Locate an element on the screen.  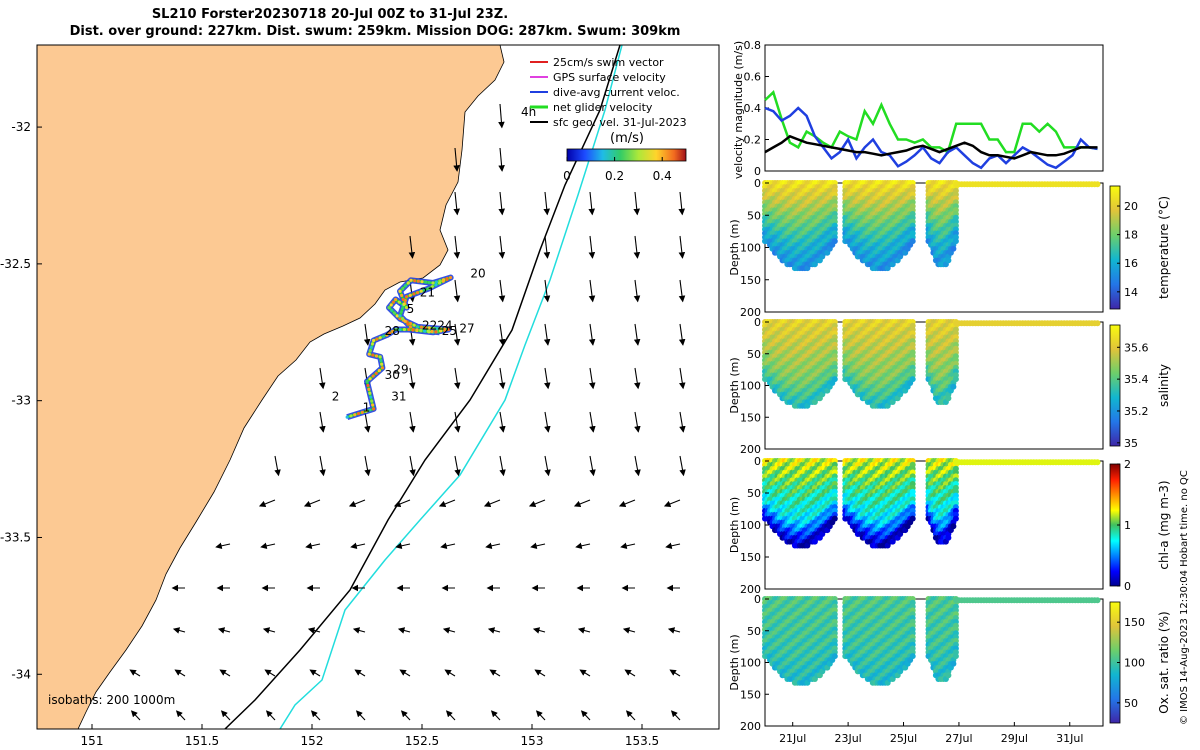
velocity-colorbar-label: (m/s) is located at coordinates (627, 138).